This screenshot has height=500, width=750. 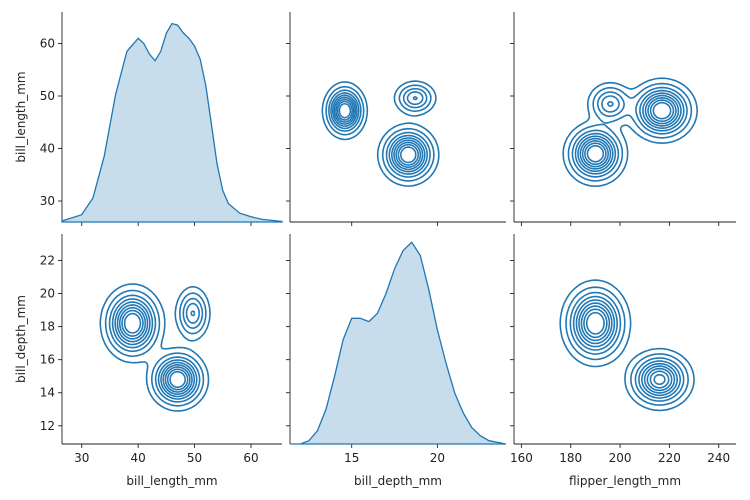 What do you see at coordinates (194, 458) in the screenshot?
I see `x-tick-label: 50` at bounding box center [194, 458].